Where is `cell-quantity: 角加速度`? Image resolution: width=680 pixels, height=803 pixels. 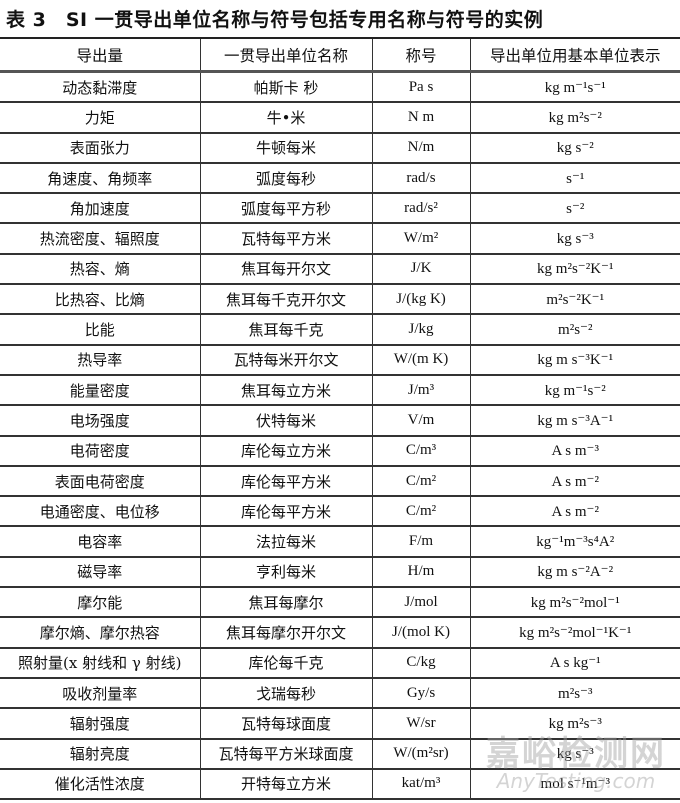 cell-quantity: 角加速度 is located at coordinates (100, 209).